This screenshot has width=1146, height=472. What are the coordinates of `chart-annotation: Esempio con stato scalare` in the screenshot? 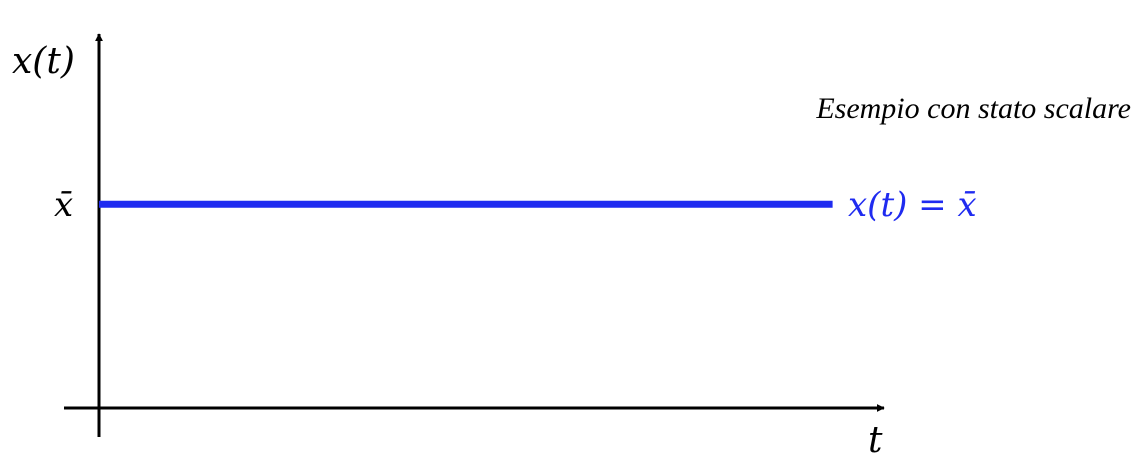 It's located at (973, 108).